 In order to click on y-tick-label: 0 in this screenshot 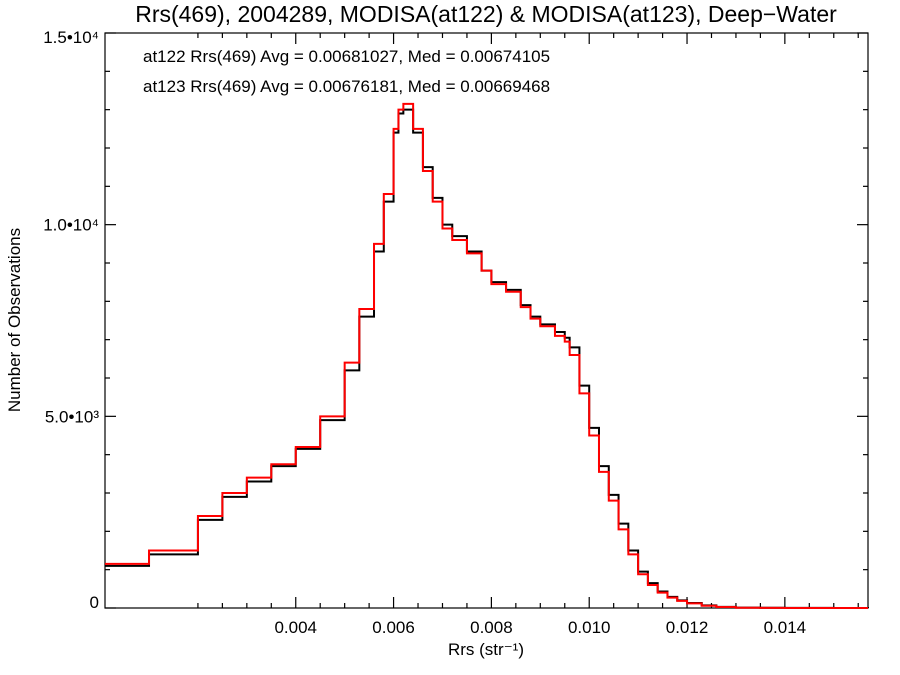, I will do `click(94, 602)`.